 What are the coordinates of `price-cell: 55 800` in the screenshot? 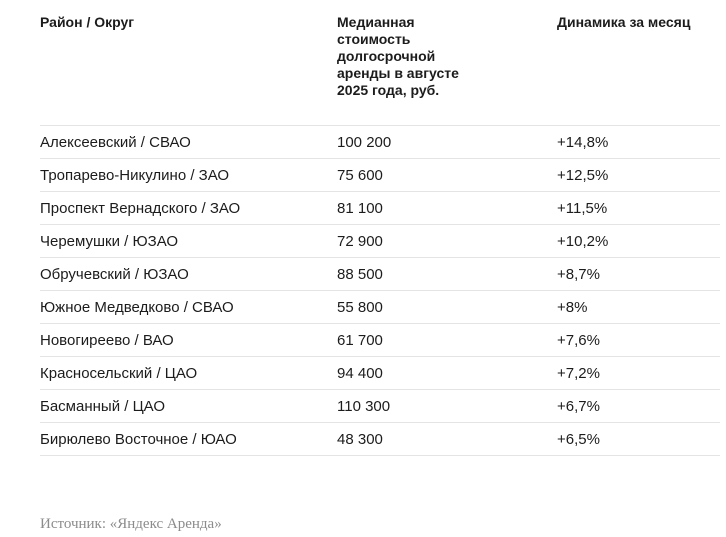 It's located at (360, 307).